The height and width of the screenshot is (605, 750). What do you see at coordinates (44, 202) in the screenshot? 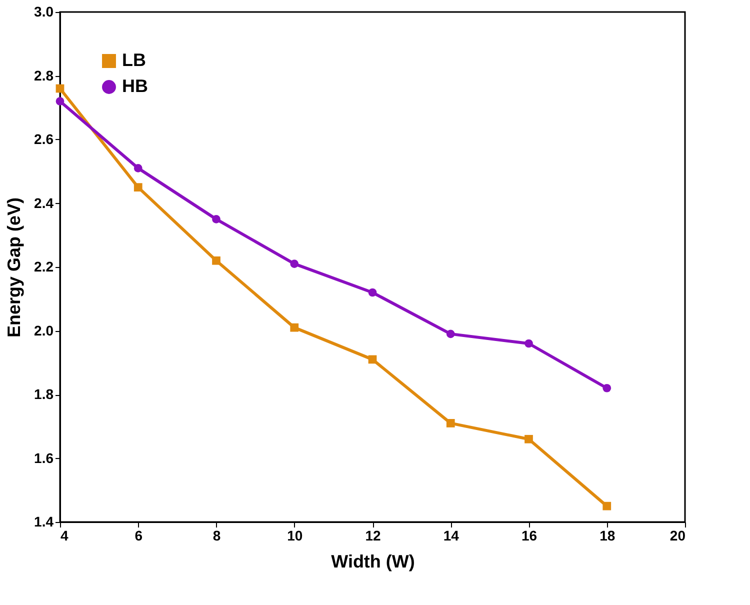
I see `y-tick-label: 2.4` at bounding box center [44, 202].